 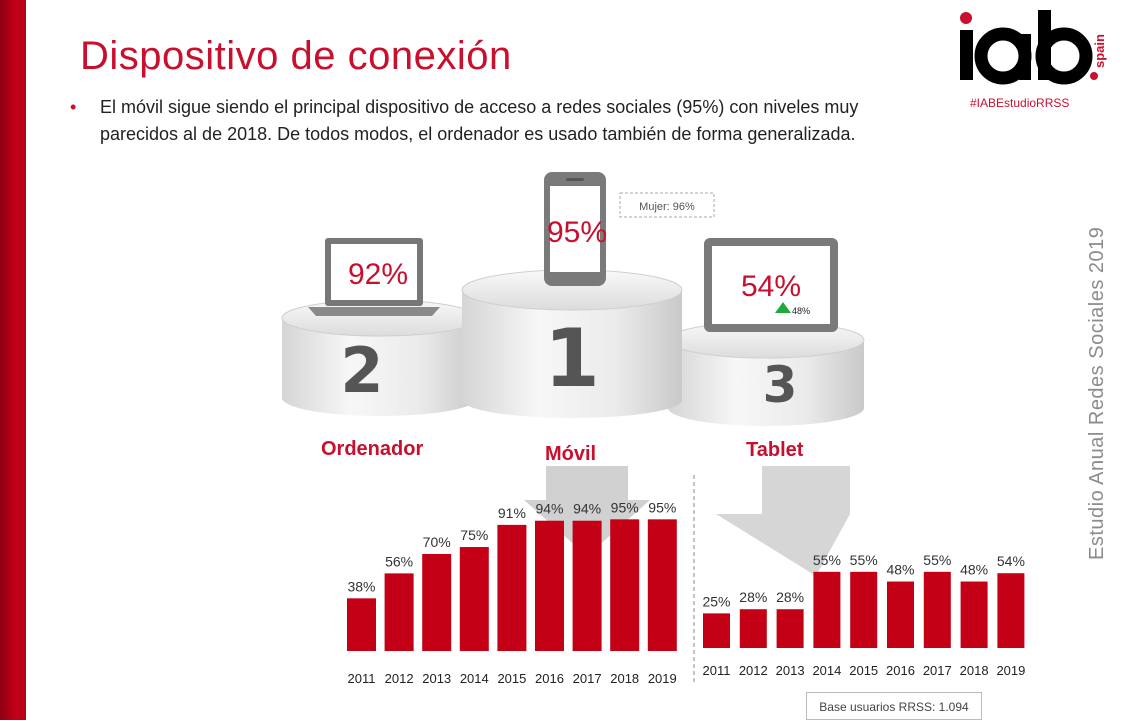 What do you see at coordinates (780, 385) in the screenshot?
I see `podium-number-3: 3` at bounding box center [780, 385].